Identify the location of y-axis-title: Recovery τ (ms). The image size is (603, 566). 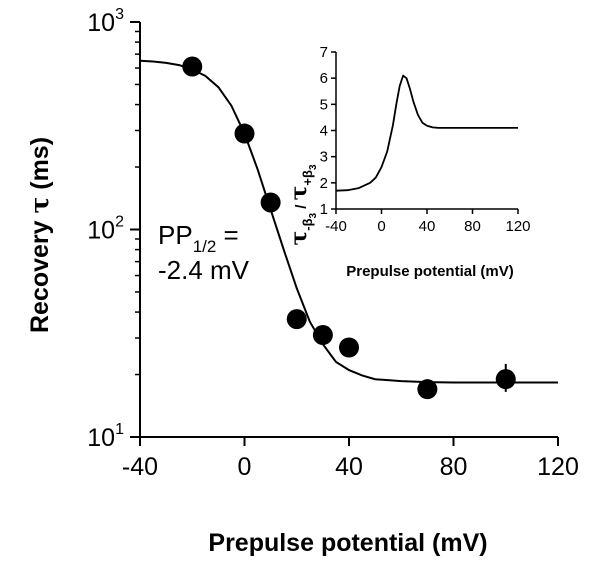
(39, 235).